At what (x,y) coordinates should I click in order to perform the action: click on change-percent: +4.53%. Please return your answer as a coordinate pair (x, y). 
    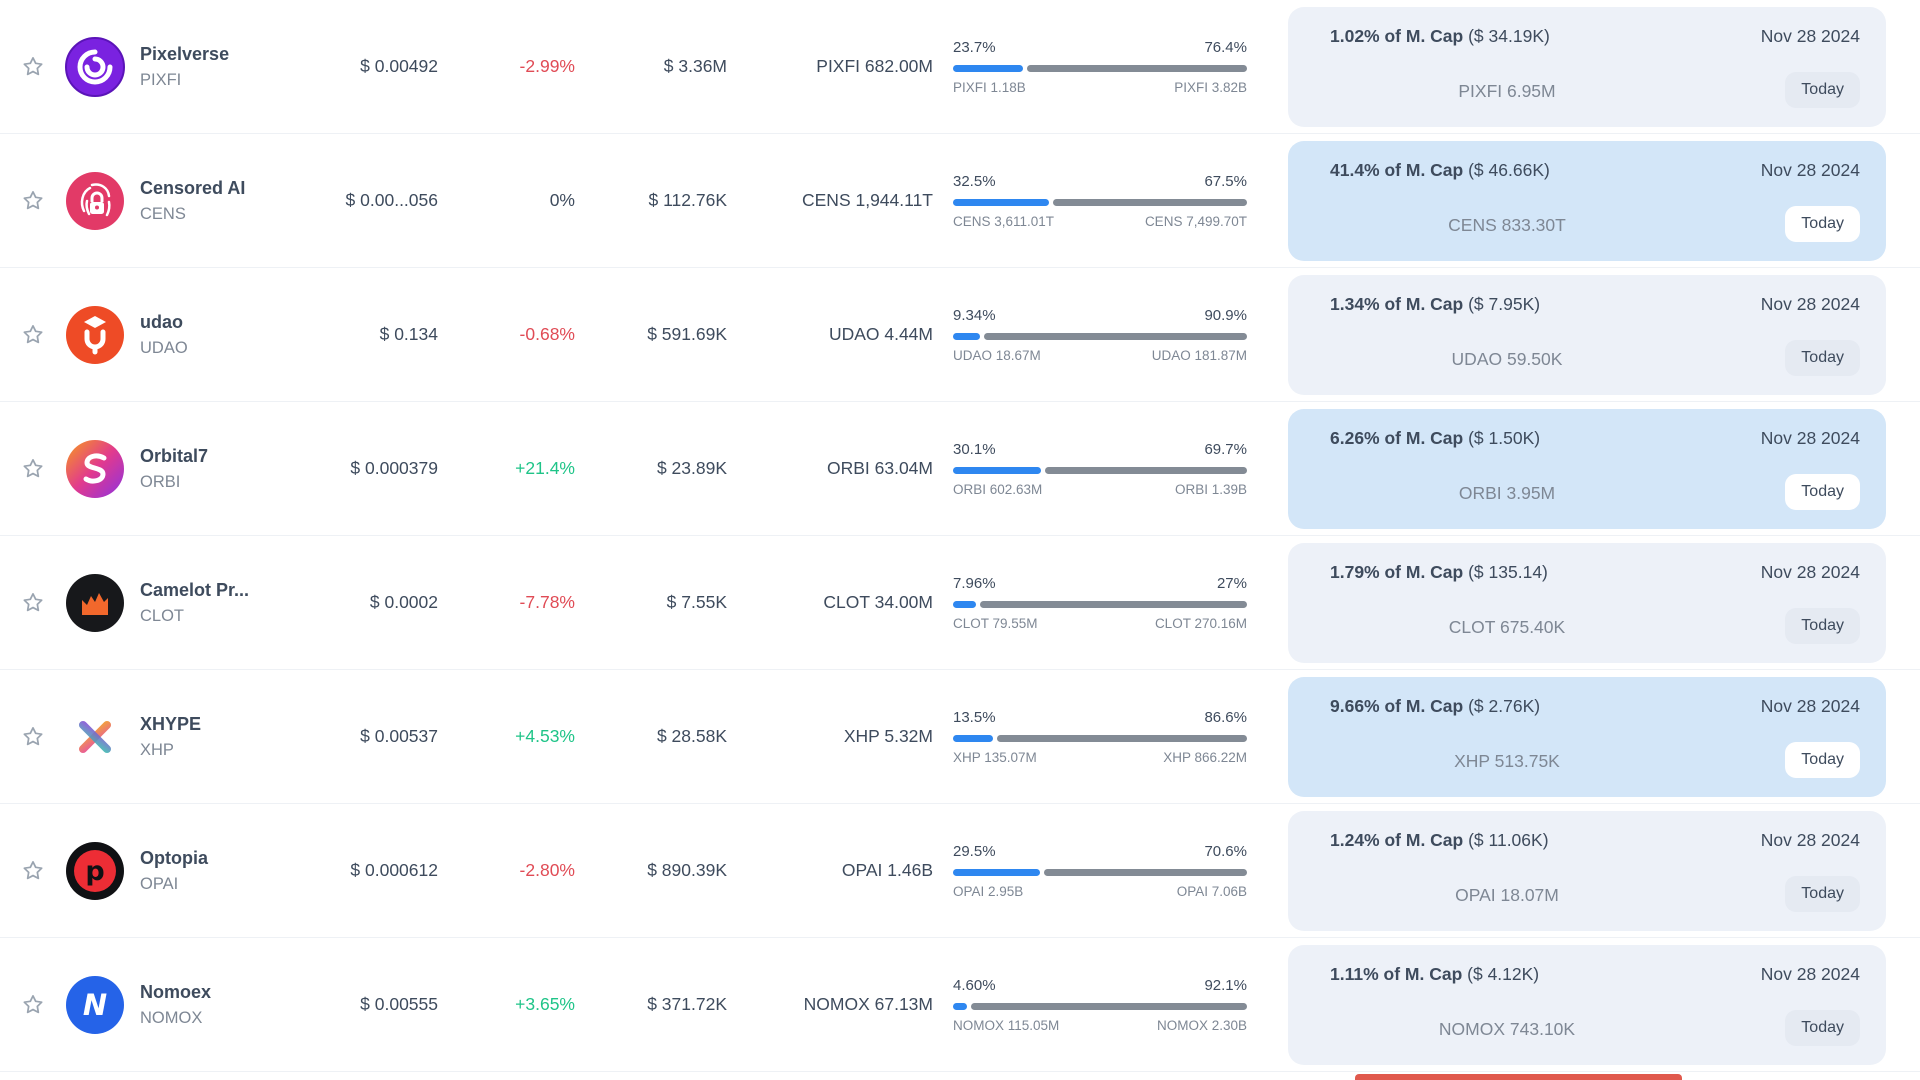
    Looking at the image, I should click on (545, 736).